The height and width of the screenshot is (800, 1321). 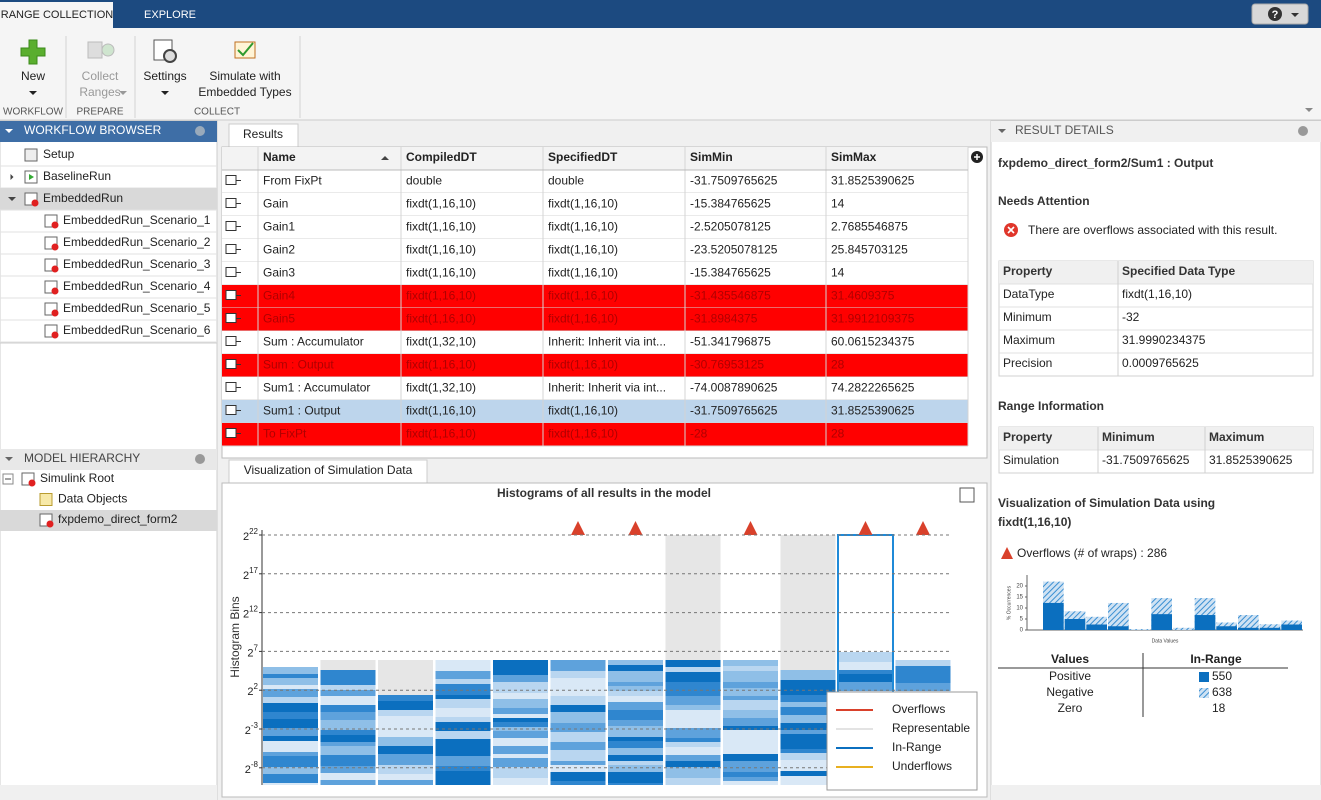 What do you see at coordinates (100, 76) in the screenshot?
I see `toolstrip-button: Collect` at bounding box center [100, 76].